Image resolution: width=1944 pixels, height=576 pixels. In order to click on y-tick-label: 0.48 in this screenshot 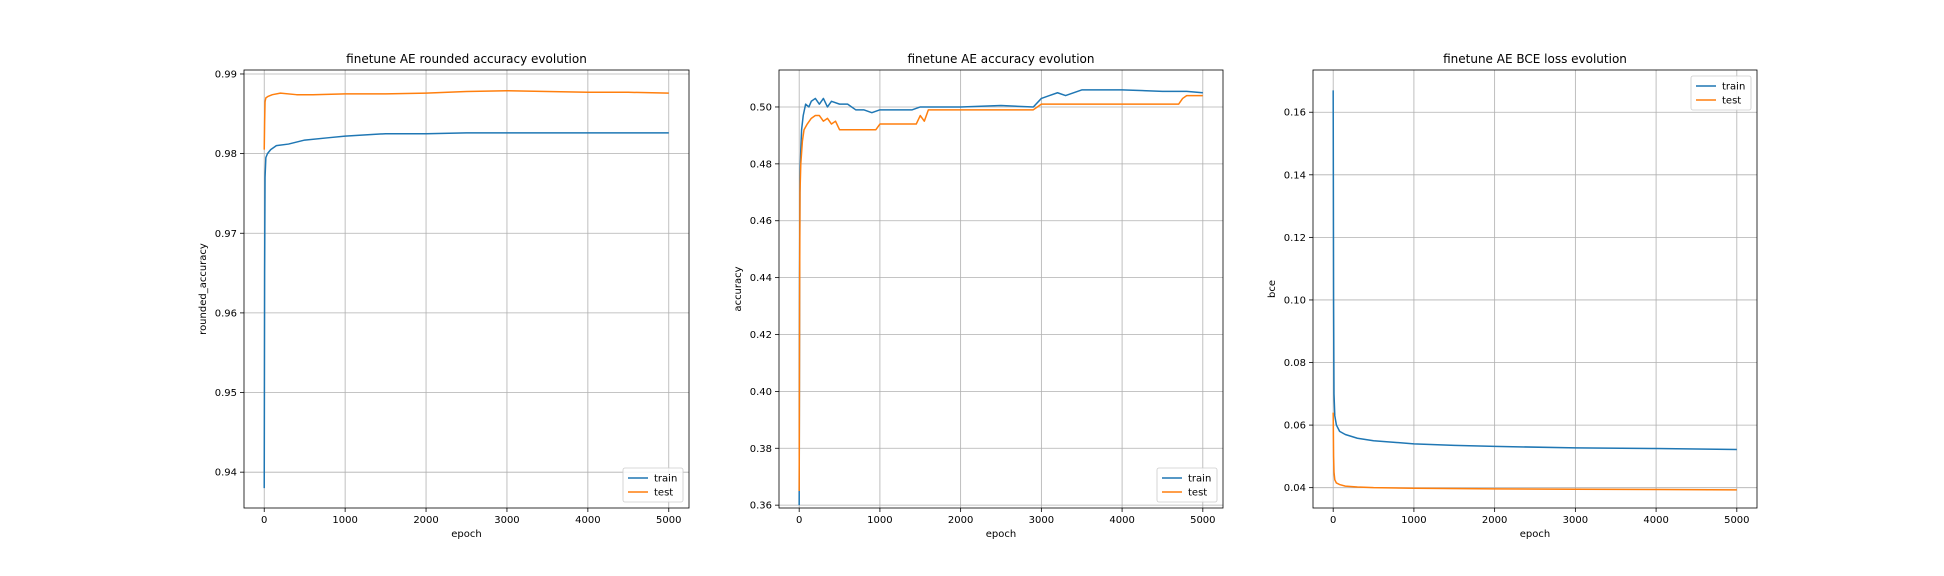, I will do `click(761, 164)`.